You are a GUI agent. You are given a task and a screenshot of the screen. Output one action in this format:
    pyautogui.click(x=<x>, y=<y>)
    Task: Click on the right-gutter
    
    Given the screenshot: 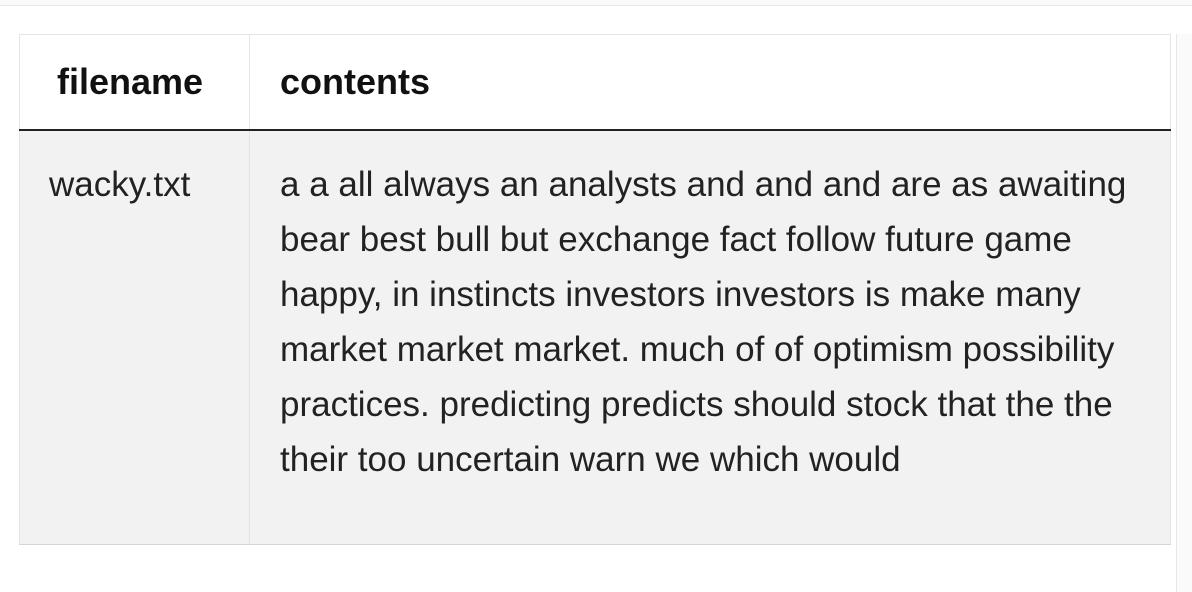 What is the action you would take?
    pyautogui.click(x=1184, y=313)
    